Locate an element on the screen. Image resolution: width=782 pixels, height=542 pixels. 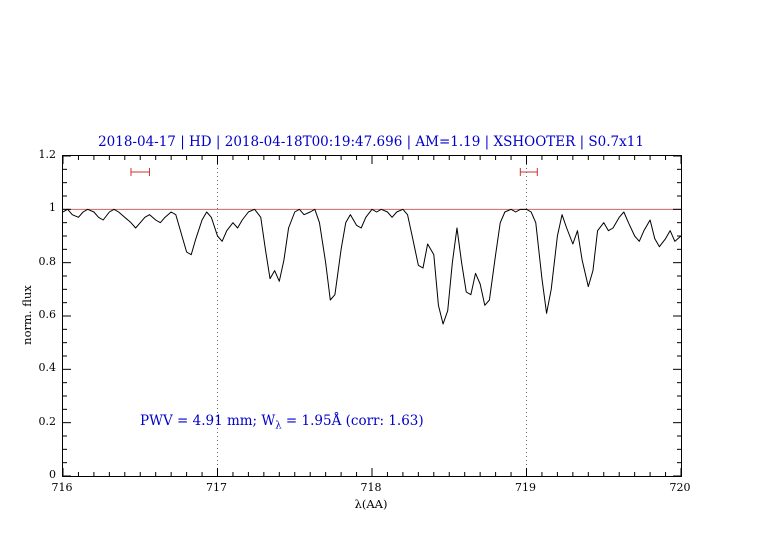
x-tick-label: 720 is located at coordinates (680, 487).